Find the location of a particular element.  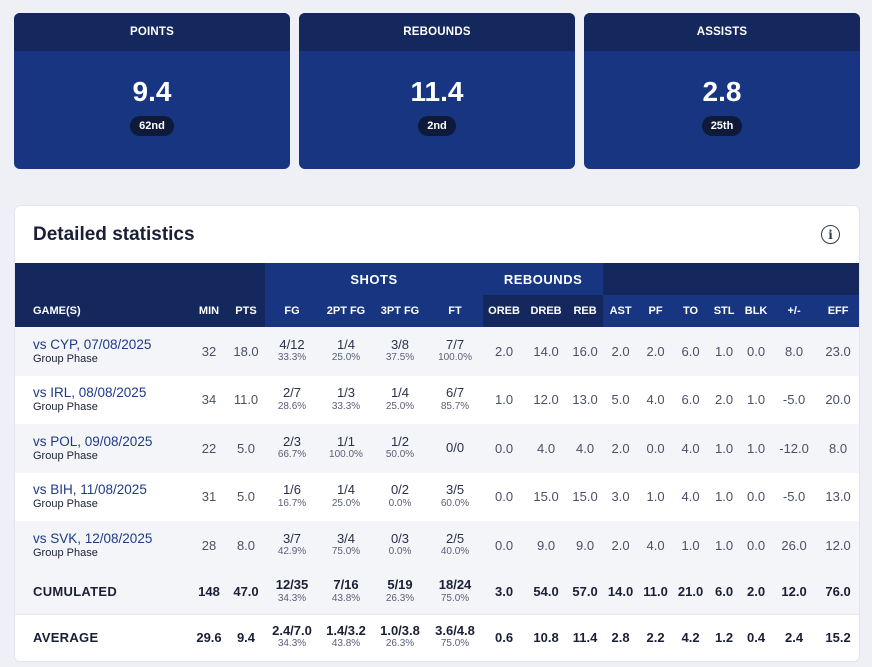

cell-game: vs IRL, 08/08/2025 Group Phase is located at coordinates (103, 399).